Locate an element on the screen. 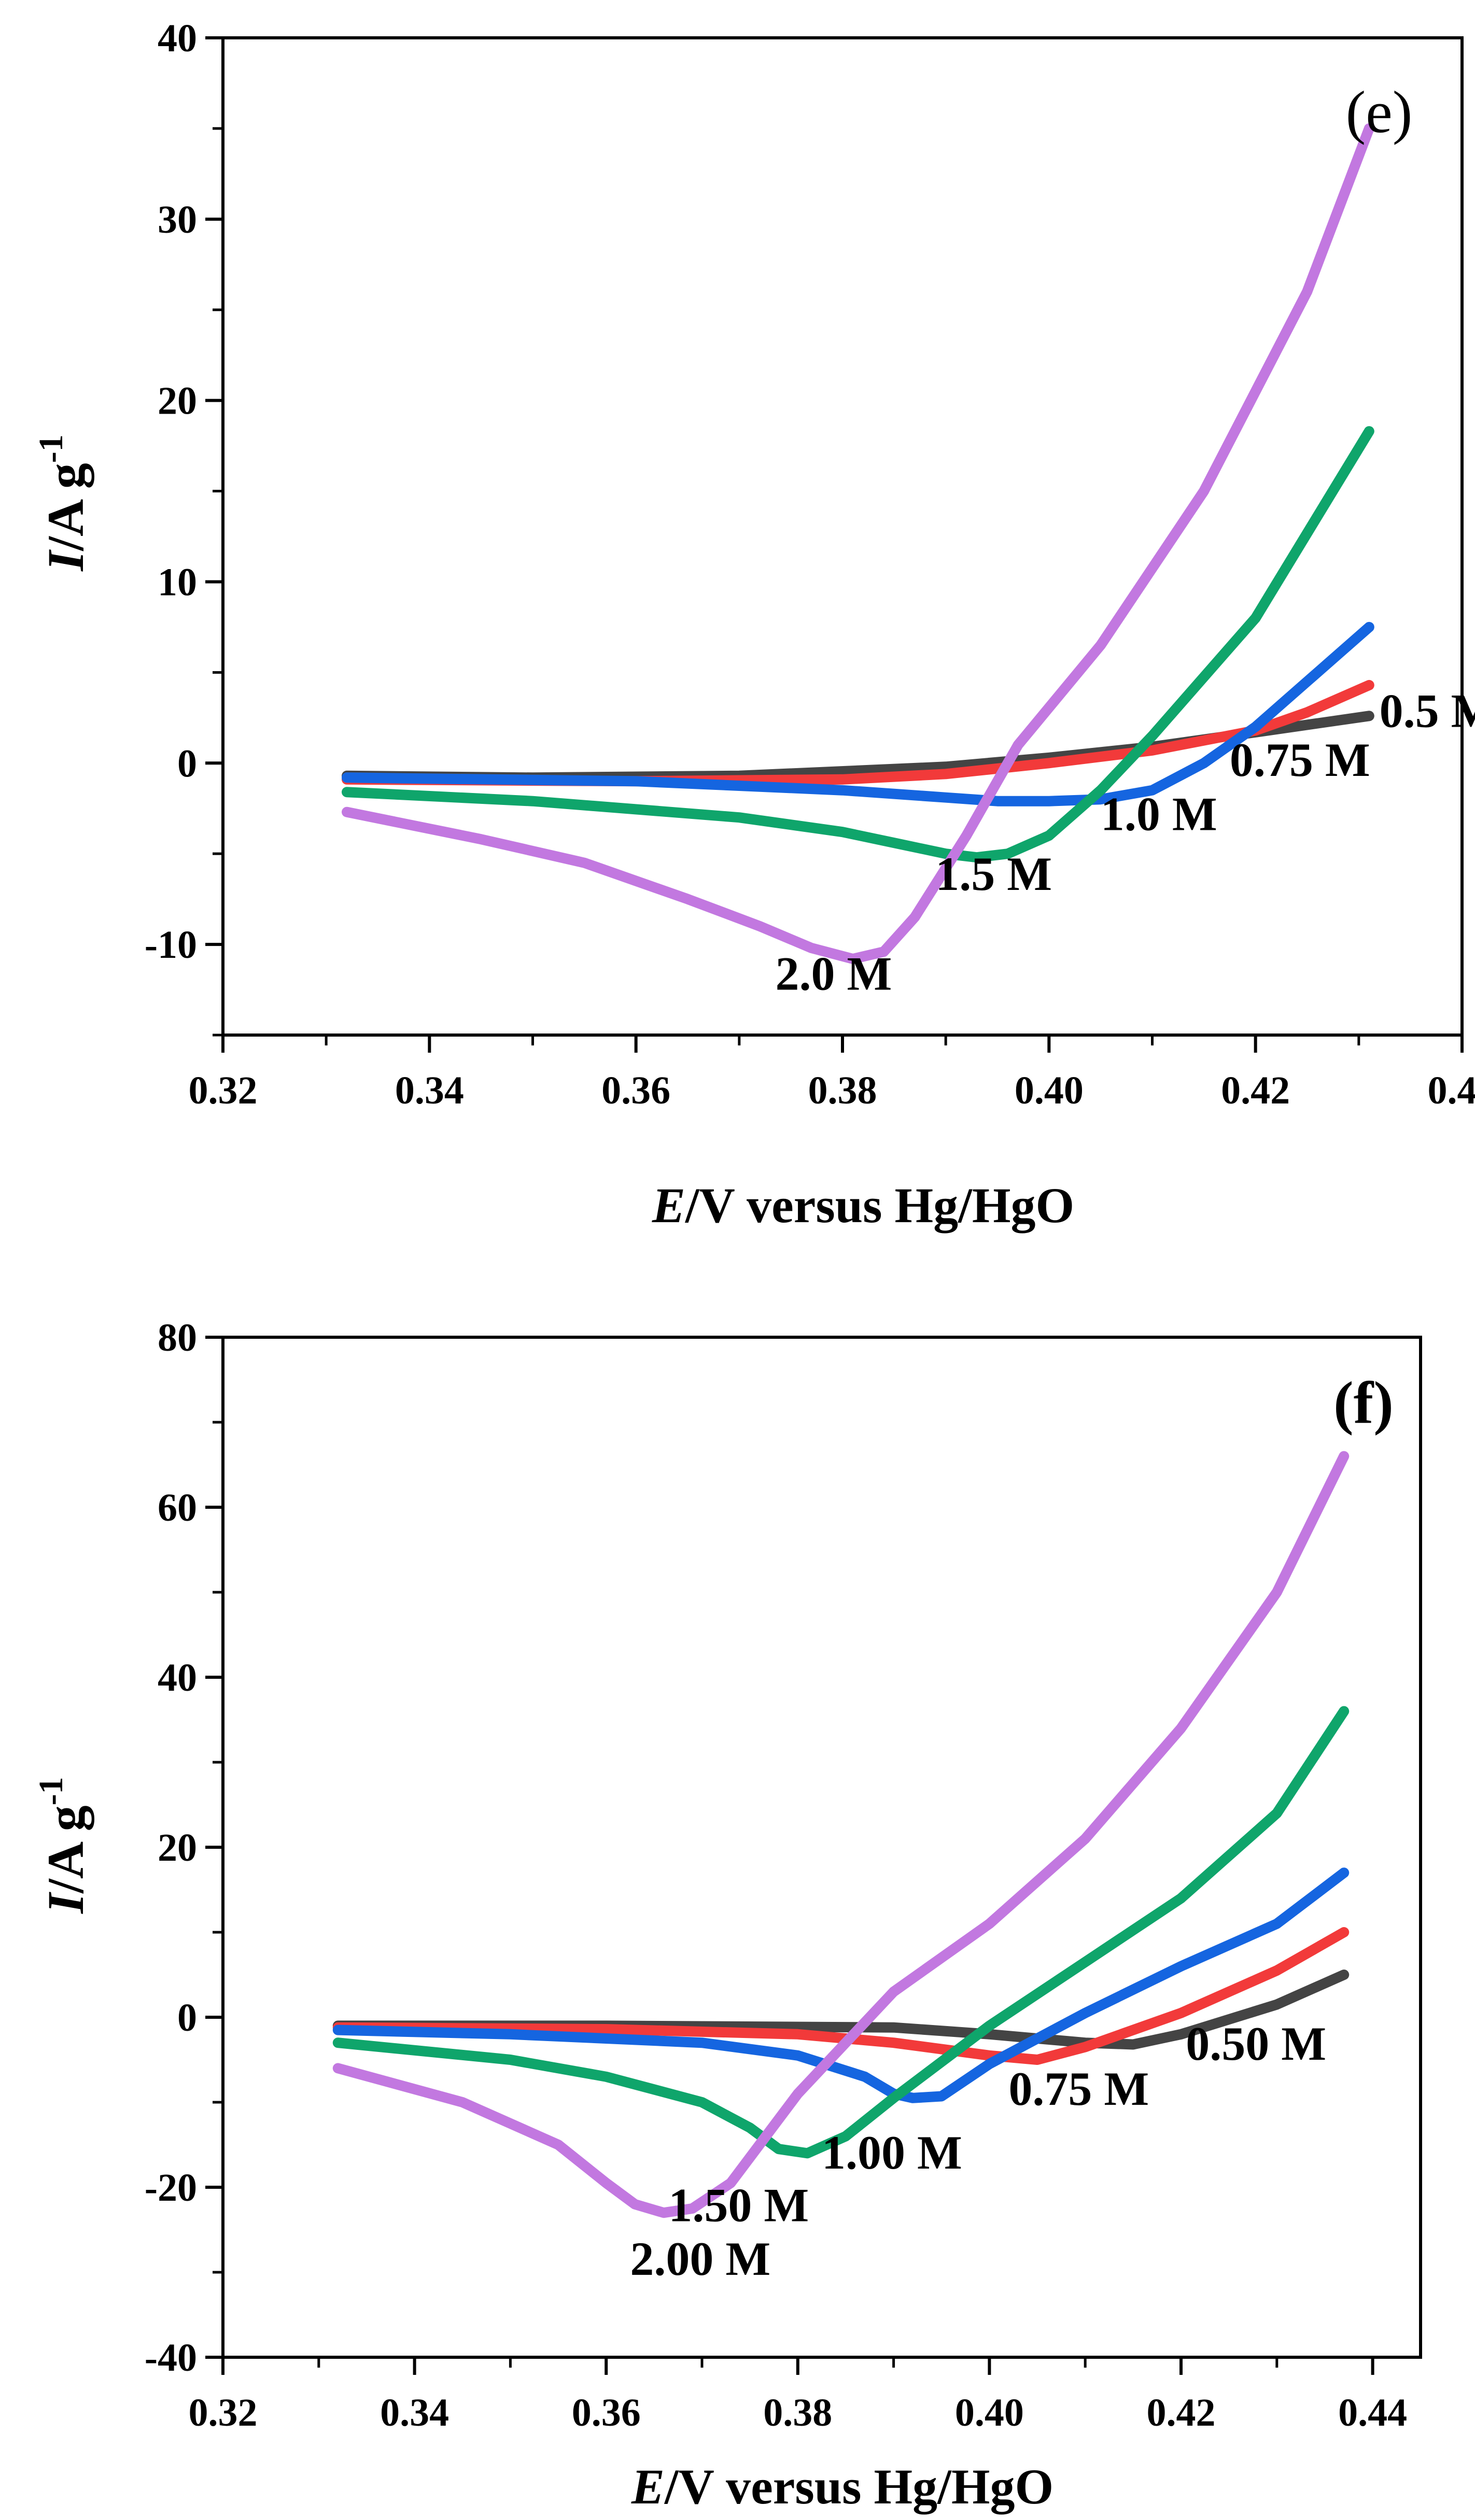 This screenshot has height=2520, width=1475. y-tick-label: -10 is located at coordinates (171, 945).